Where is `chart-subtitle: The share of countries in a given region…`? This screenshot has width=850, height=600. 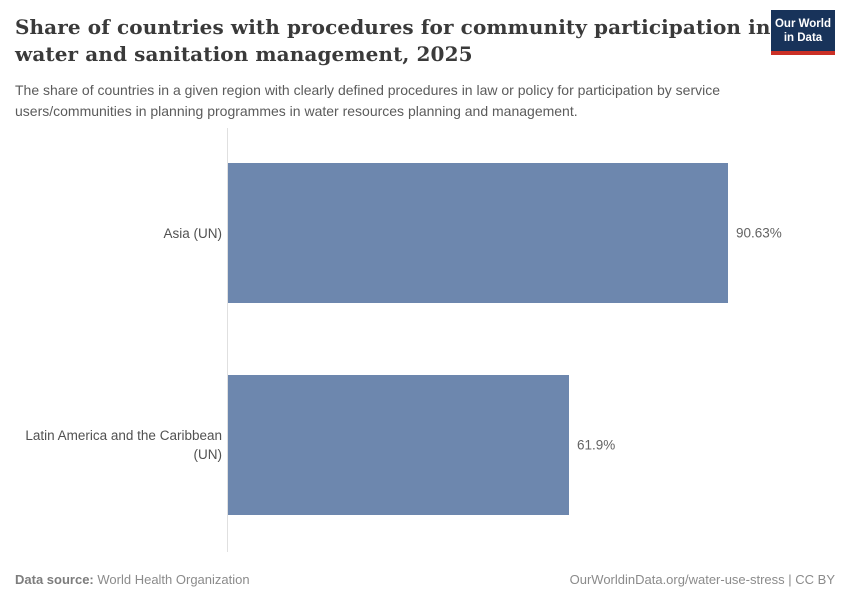 chart-subtitle: The share of countries in a given region… is located at coordinates (425, 101).